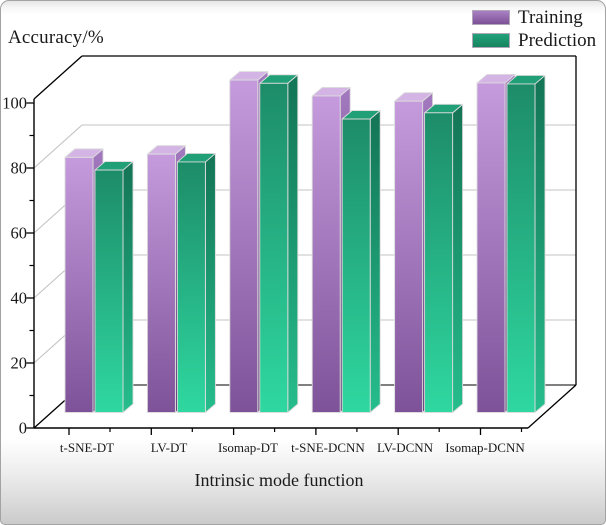 The image size is (606, 525). I want to click on bar-training-t-SNE-DT, so click(79, 284).